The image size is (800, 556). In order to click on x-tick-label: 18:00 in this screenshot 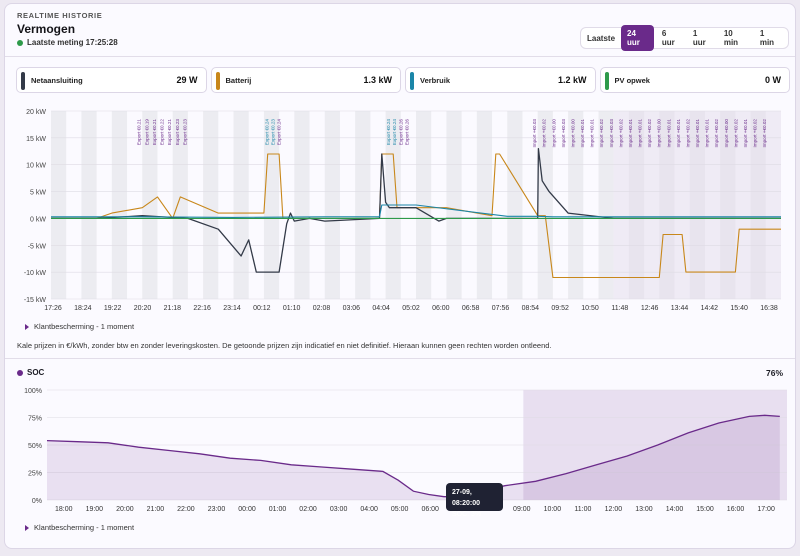, I will do `click(64, 509)`.